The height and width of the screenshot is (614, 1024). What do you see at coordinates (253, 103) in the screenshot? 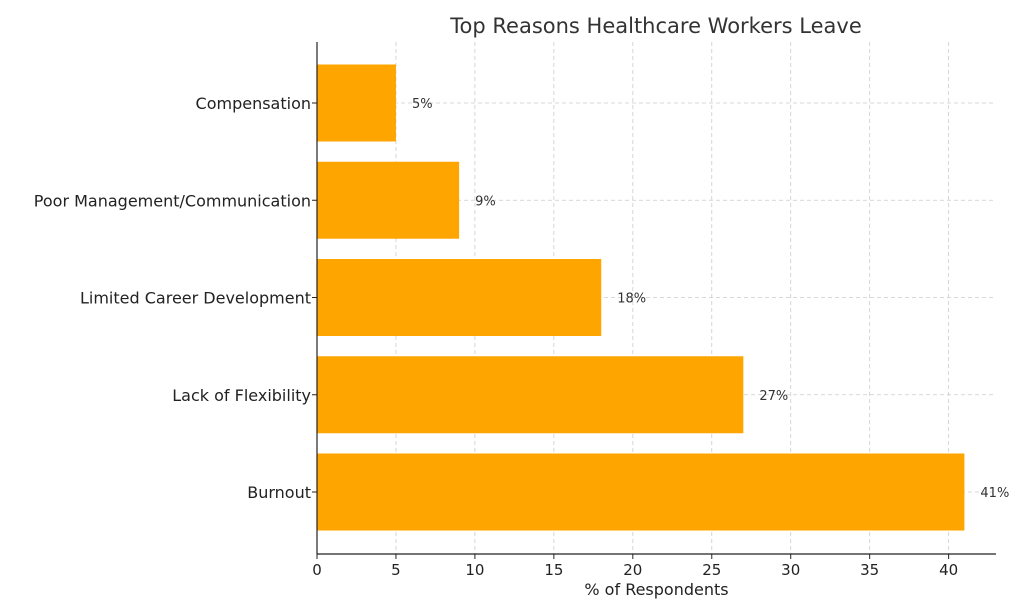
I see `category-label: Compensation` at bounding box center [253, 103].